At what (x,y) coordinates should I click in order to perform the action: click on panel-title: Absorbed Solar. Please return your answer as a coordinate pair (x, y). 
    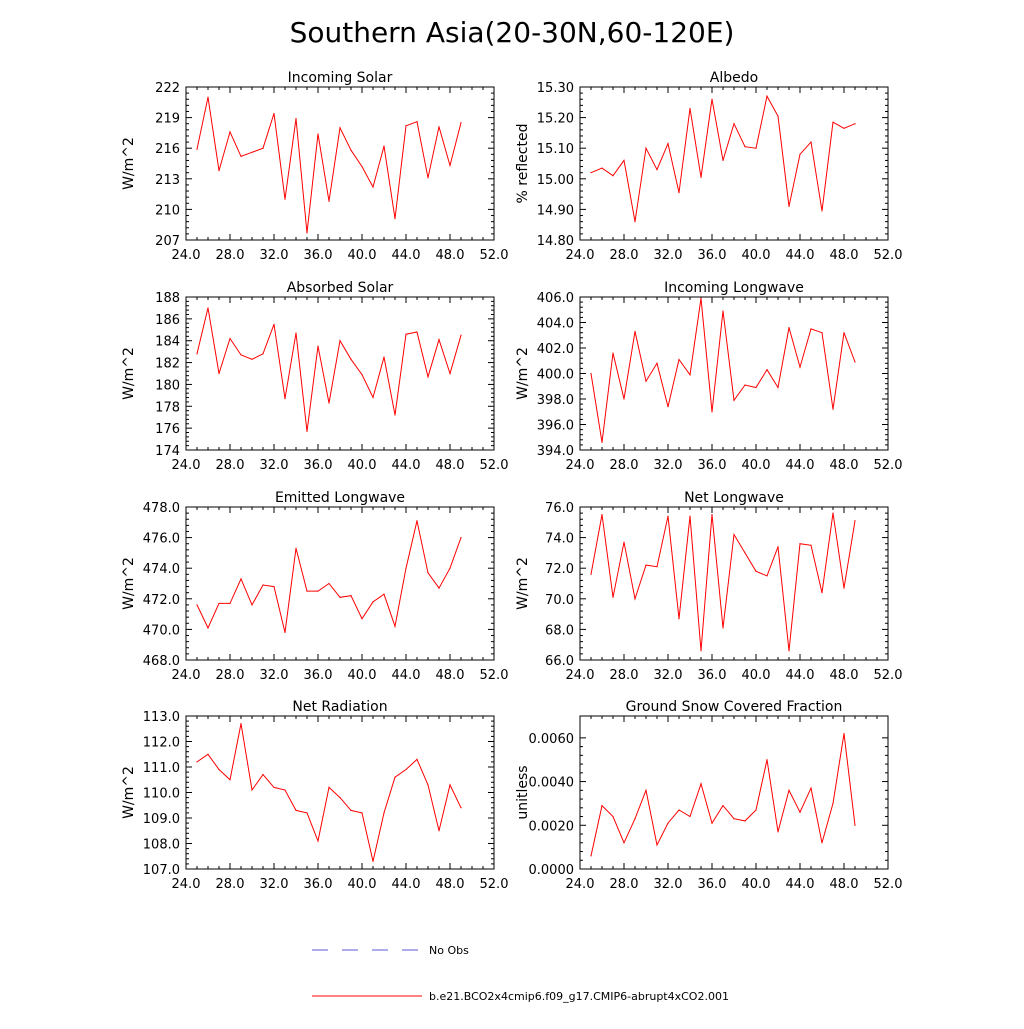
    Looking at the image, I should click on (340, 288).